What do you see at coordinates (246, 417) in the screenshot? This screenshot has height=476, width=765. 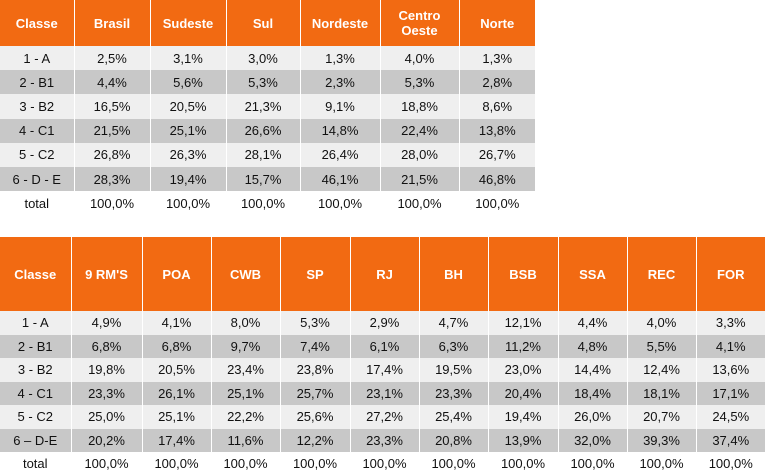 I see `value-cell: 22,2%` at bounding box center [246, 417].